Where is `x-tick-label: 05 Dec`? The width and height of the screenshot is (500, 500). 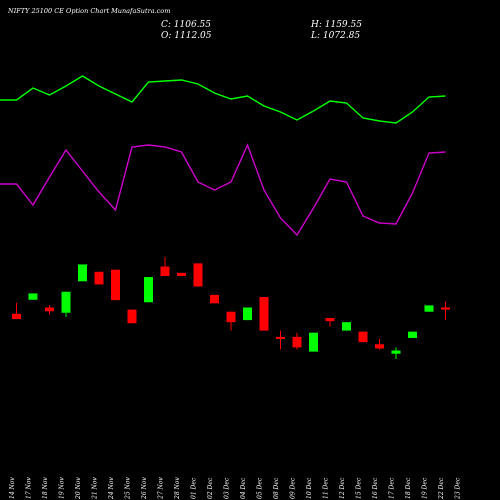 x-tick-label: 05 Dec is located at coordinates (260, 488).